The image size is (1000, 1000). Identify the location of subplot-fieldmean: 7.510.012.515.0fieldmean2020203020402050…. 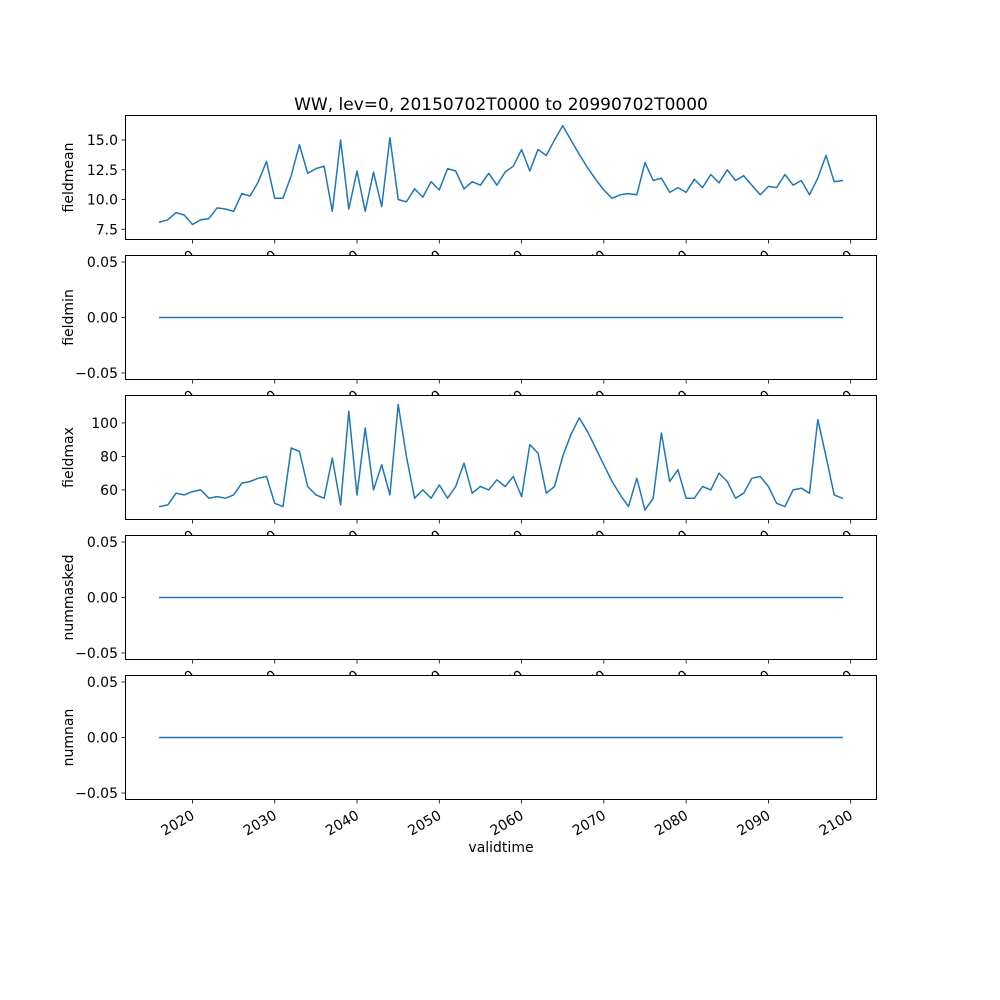
(469, 197).